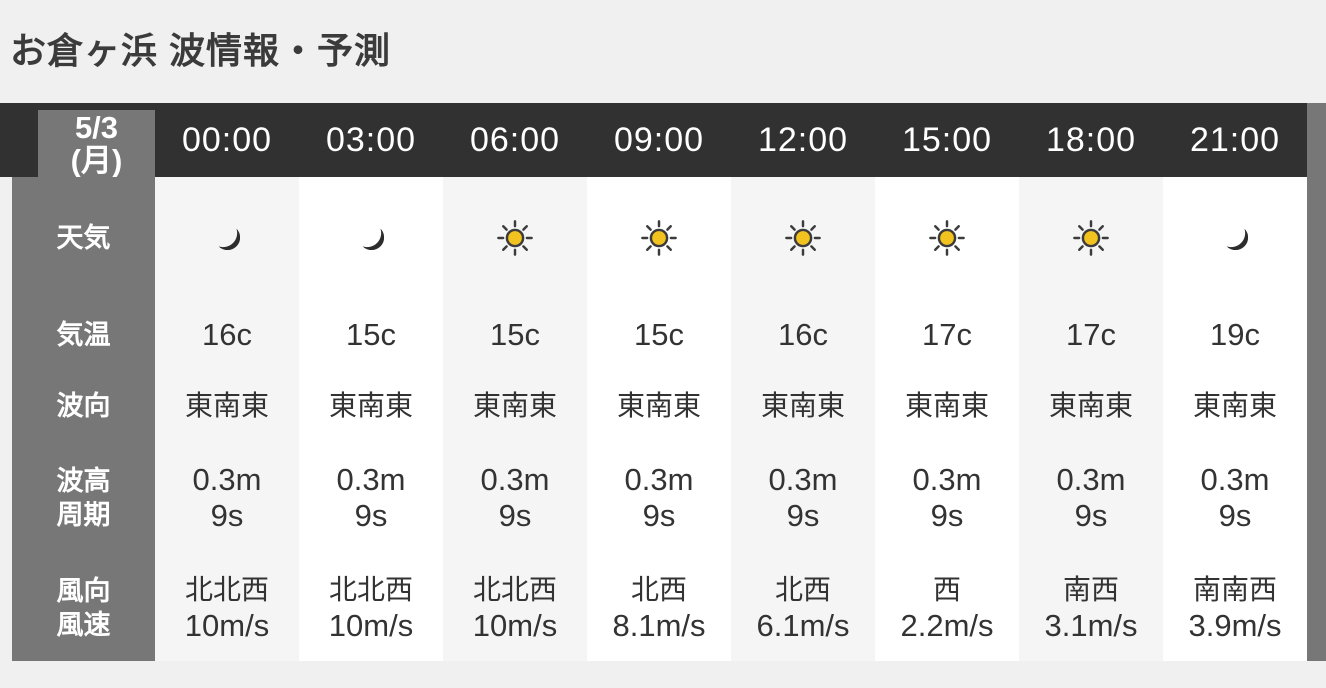  I want to click on wind-speed: 8.1m/s, so click(659, 625).